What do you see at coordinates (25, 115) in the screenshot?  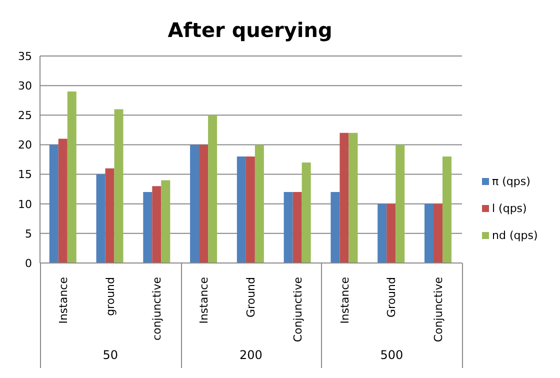 I see `y-tick-label: 25` at bounding box center [25, 115].